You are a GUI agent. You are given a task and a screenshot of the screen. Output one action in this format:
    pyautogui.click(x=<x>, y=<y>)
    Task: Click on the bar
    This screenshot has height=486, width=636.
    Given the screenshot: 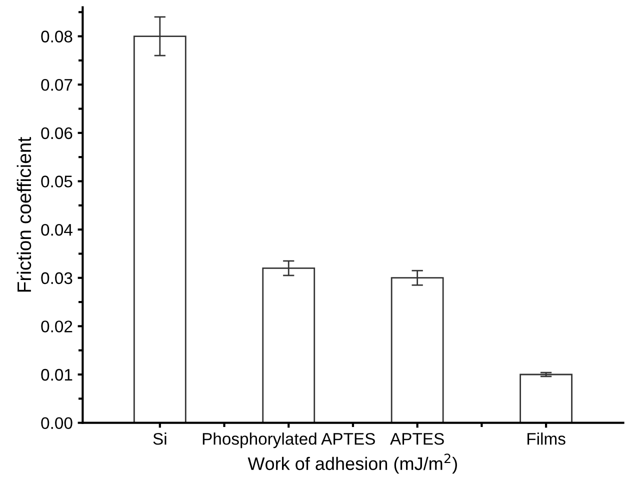 What is the action you would take?
    pyautogui.click(x=546, y=398)
    